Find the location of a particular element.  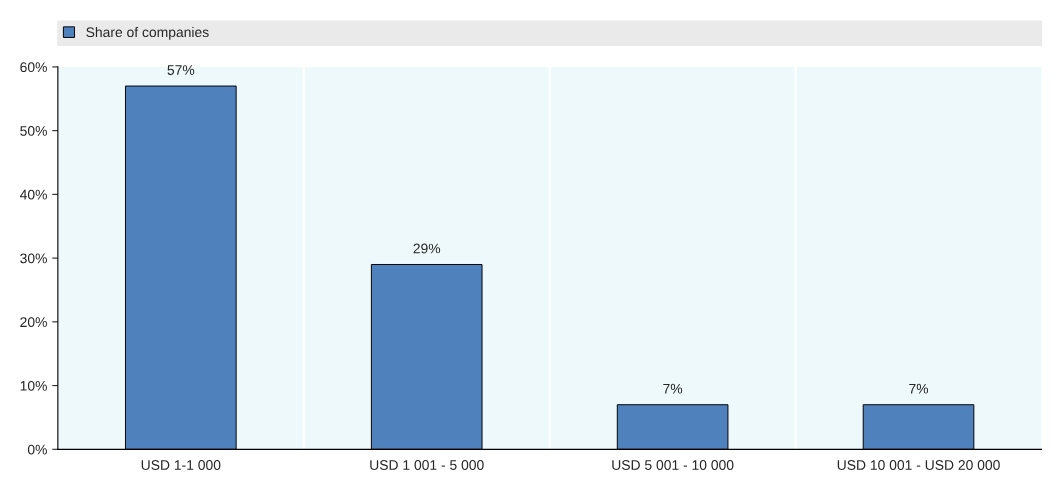

legend-label: Share of companies is located at coordinates (147, 33).